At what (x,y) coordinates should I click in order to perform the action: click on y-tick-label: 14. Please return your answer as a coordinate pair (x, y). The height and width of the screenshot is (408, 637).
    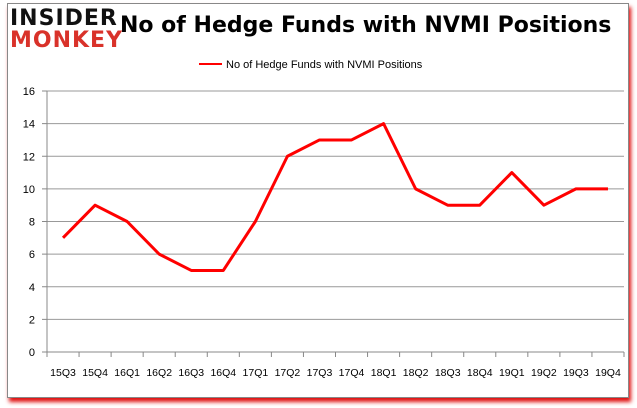
    Looking at the image, I should click on (29, 125).